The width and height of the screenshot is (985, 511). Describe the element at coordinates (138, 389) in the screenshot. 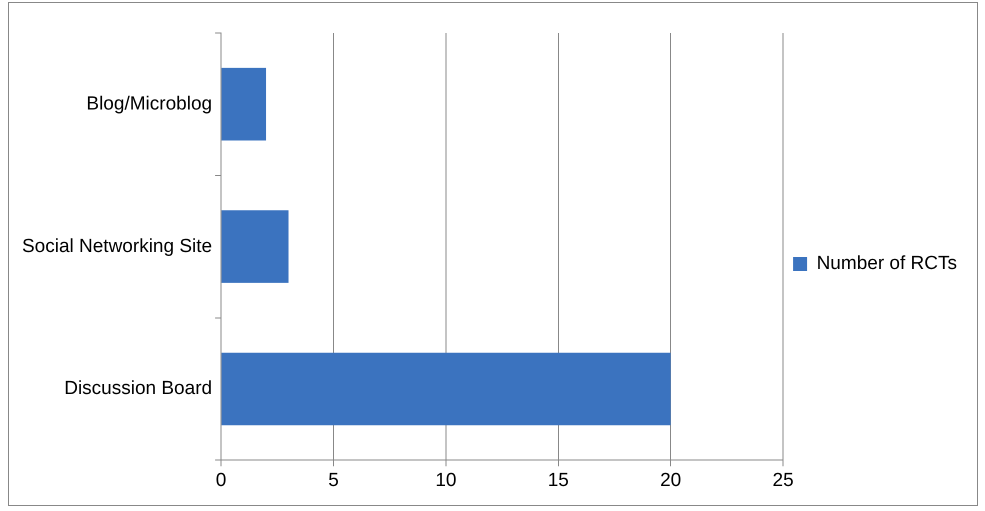

I see `y-tick-label: Discussion Board` at that location.